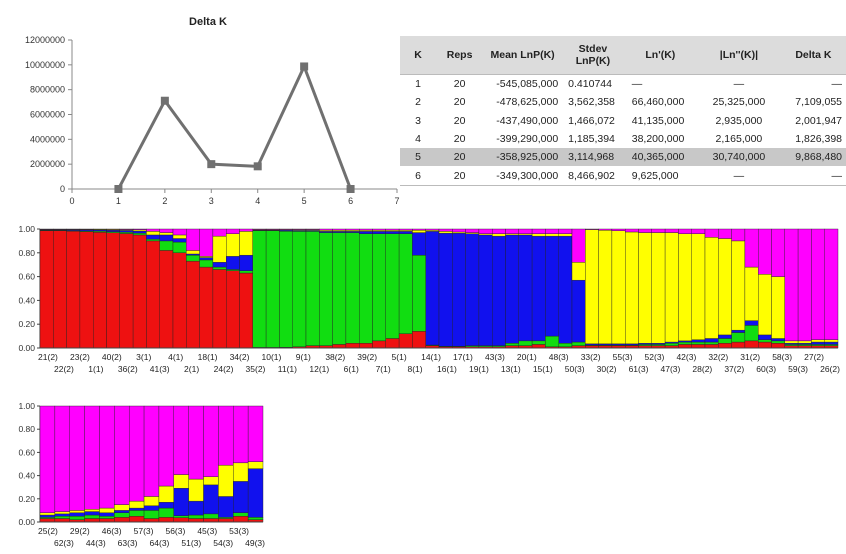 The height and width of the screenshot is (554, 846). Describe the element at coordinates (112, 357) in the screenshot. I see `sample-label-top: 40(2)` at that location.